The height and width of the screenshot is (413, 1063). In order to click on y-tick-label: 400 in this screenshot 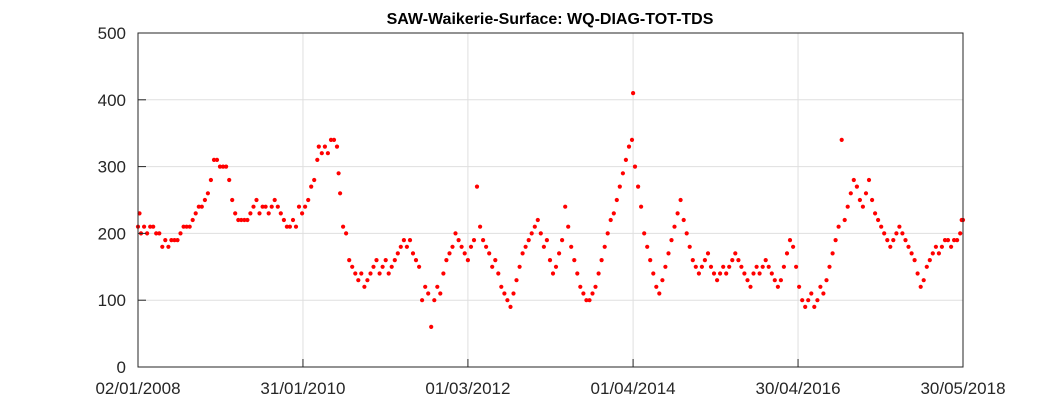, I will do `click(112, 100)`.